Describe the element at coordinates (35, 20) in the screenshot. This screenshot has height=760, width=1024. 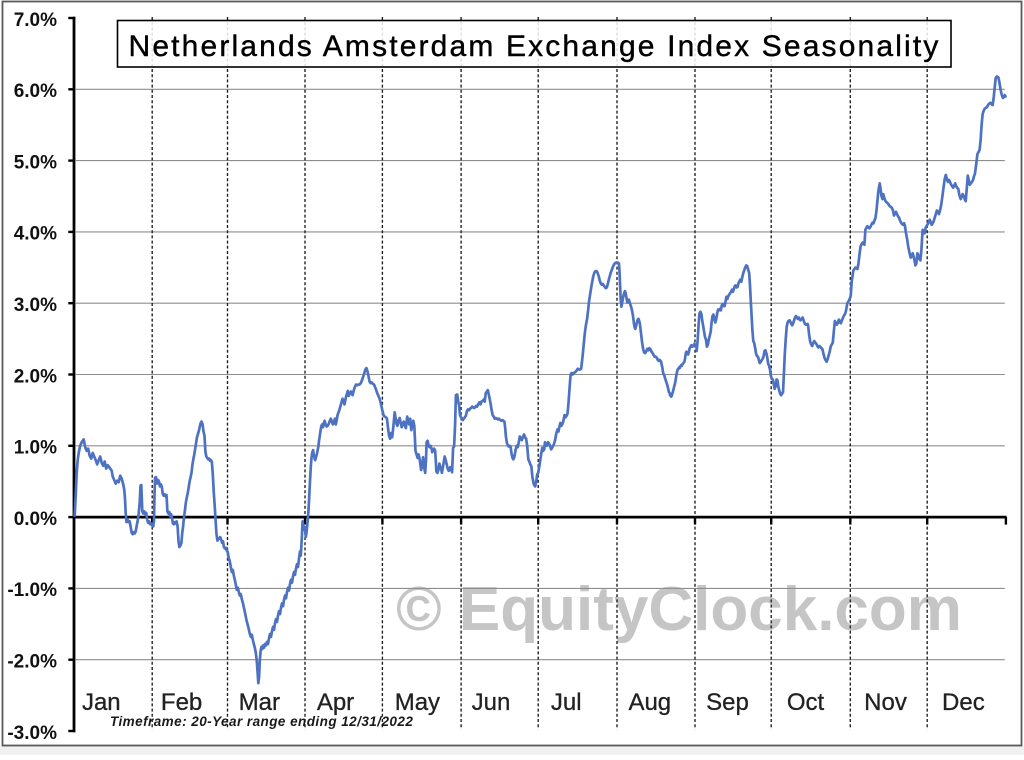
I see `svg-text: 7.0%` at that location.